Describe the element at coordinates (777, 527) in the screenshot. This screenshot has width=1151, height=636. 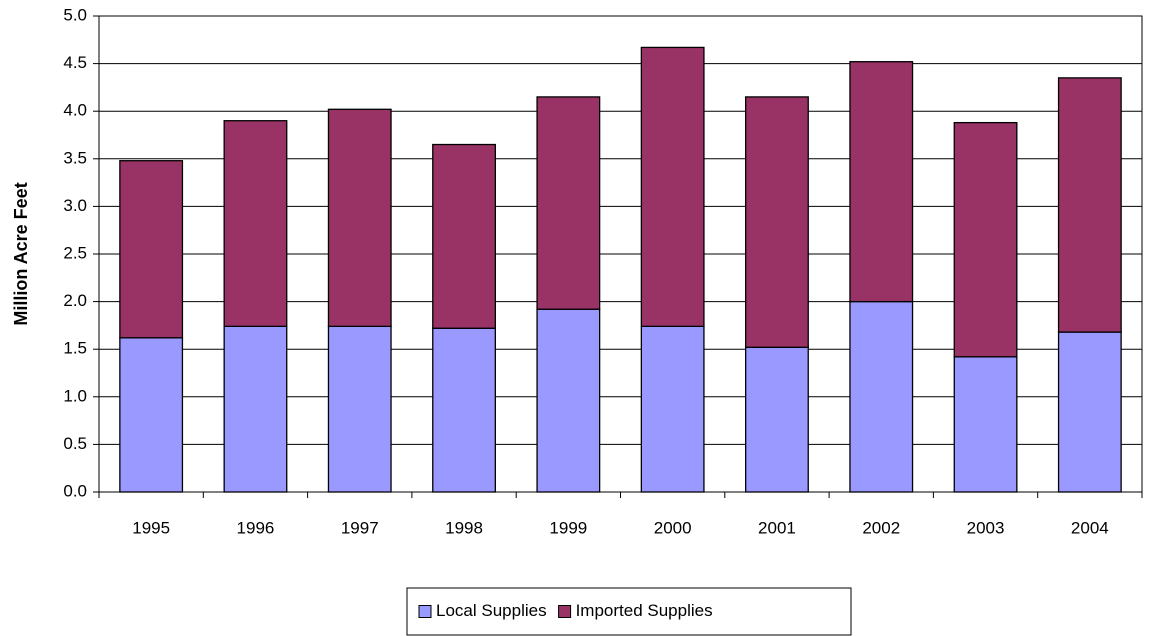
I see `x-tick-label: 2001` at that location.